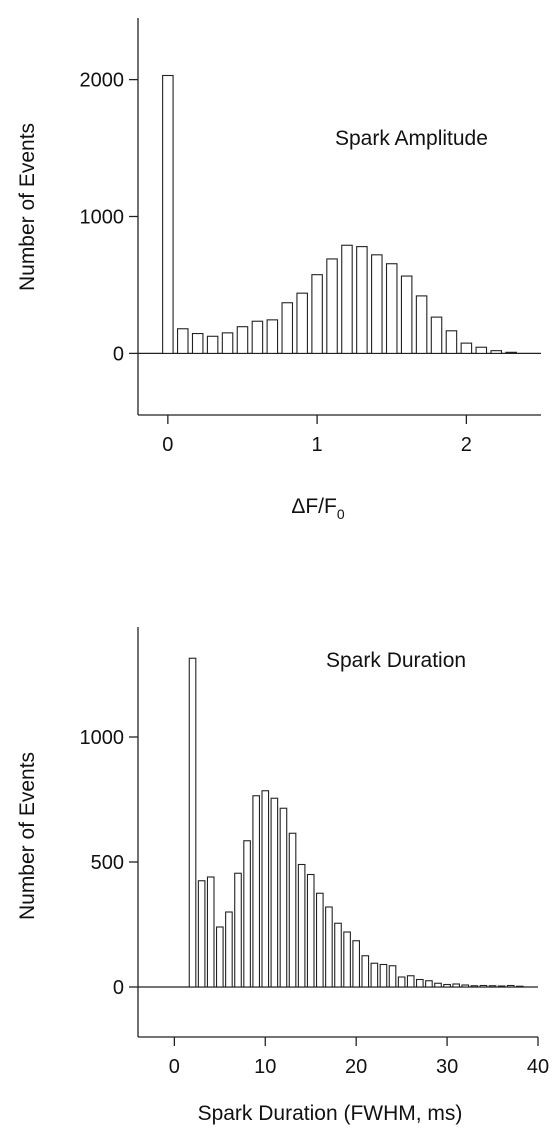 This screenshot has width=555, height=1132. What do you see at coordinates (102, 81) in the screenshot?
I see `y-tick-label: 2000` at bounding box center [102, 81].